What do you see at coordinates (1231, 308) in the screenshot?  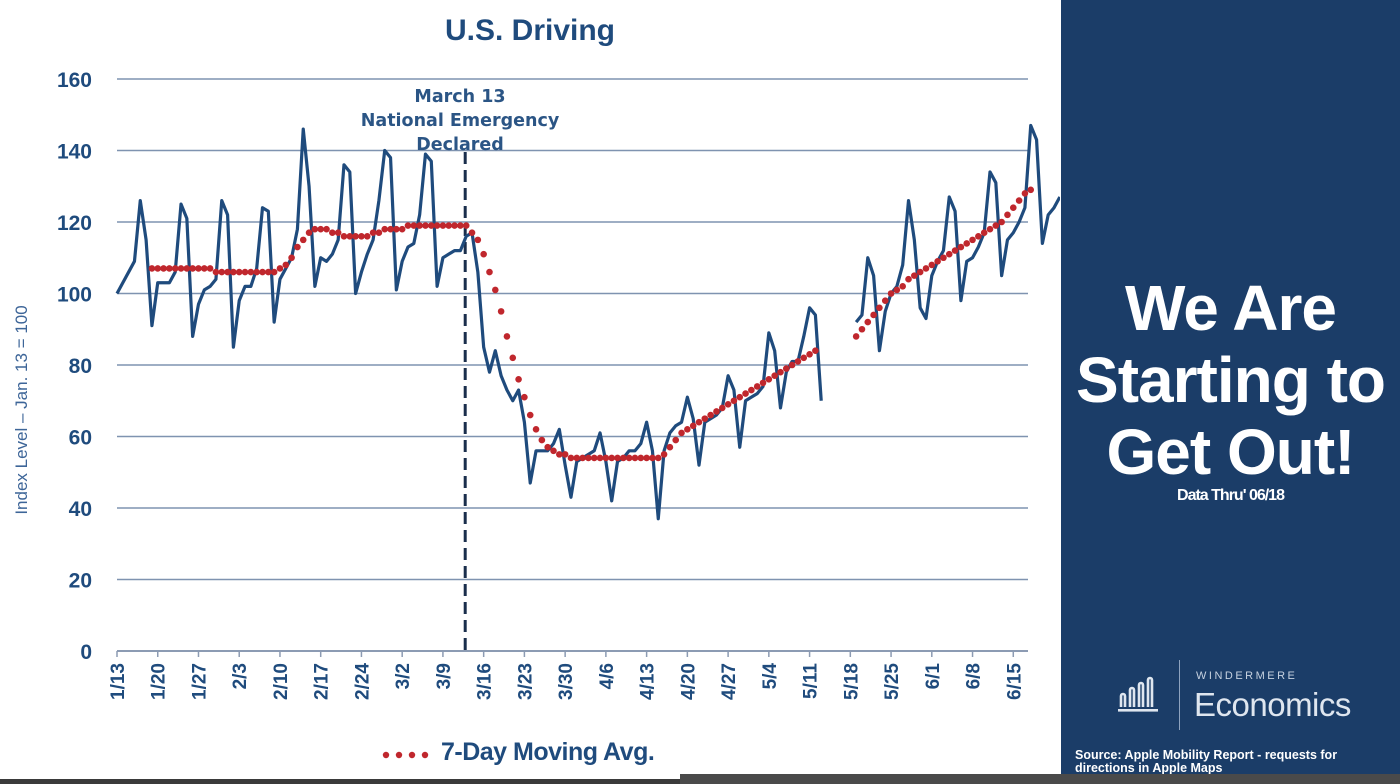 I see `headline-line-1: We Are` at bounding box center [1231, 308].